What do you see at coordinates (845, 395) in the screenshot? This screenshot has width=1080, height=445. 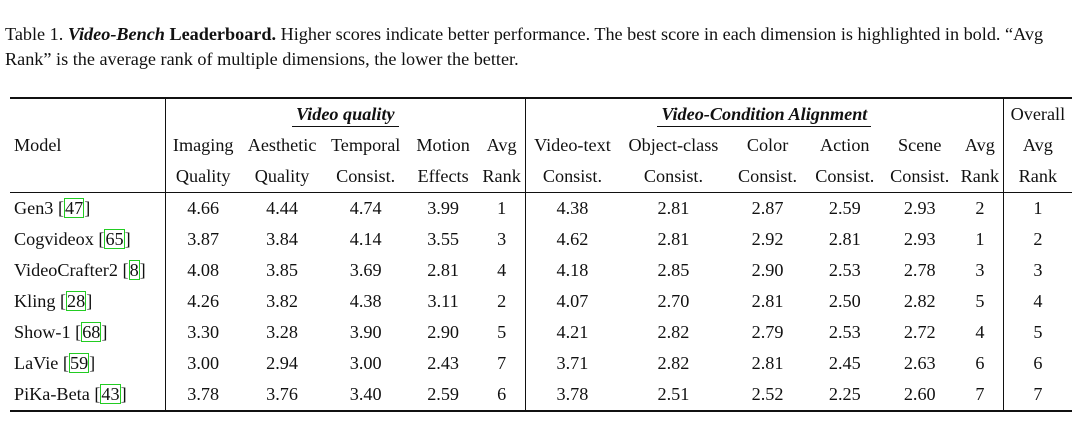 I see `score-cell: 2.25` at bounding box center [845, 395].